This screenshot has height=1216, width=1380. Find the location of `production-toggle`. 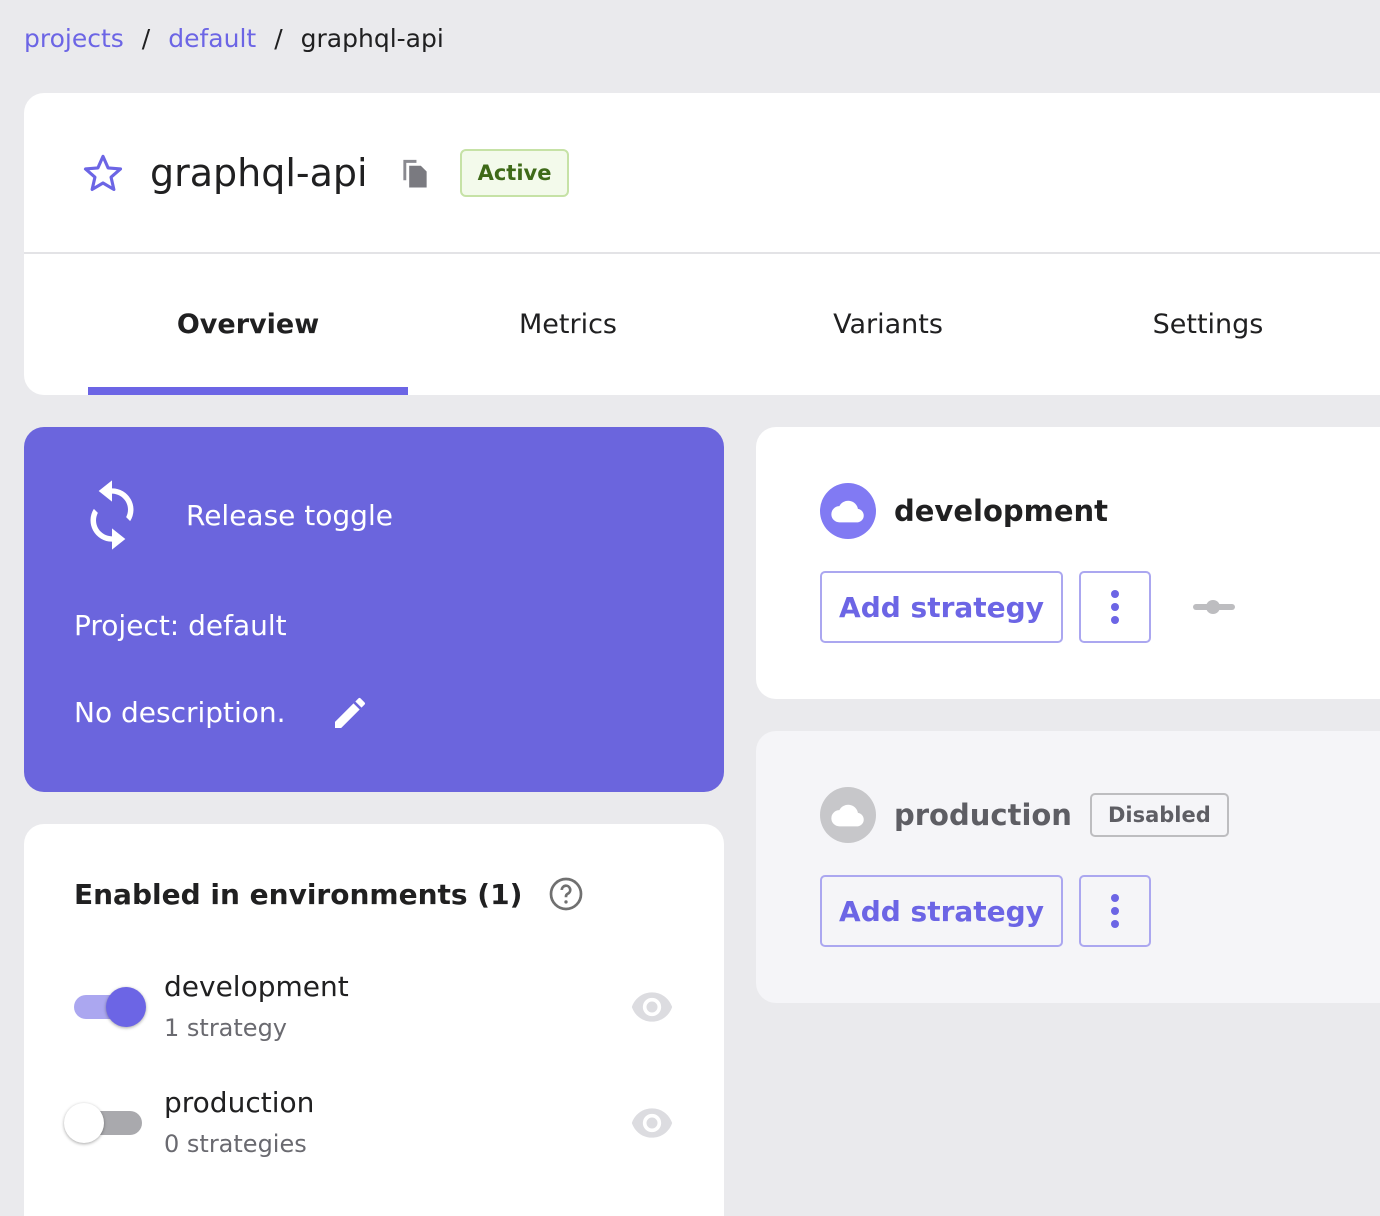

production-toggle is located at coordinates (106, 1122).